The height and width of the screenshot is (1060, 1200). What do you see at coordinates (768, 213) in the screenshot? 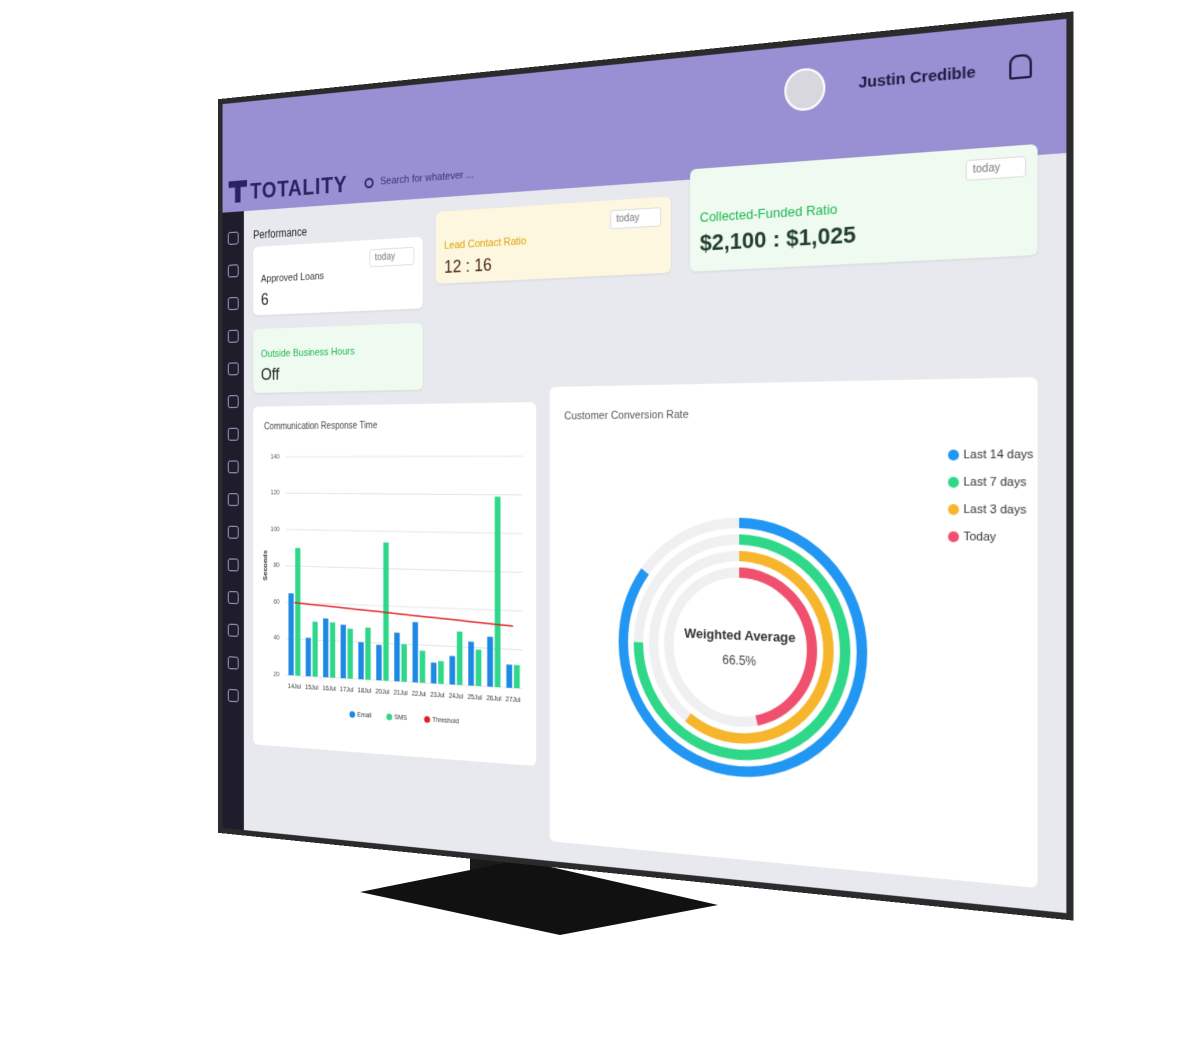
I see `card-label: Collected-Funded Ratio` at bounding box center [768, 213].